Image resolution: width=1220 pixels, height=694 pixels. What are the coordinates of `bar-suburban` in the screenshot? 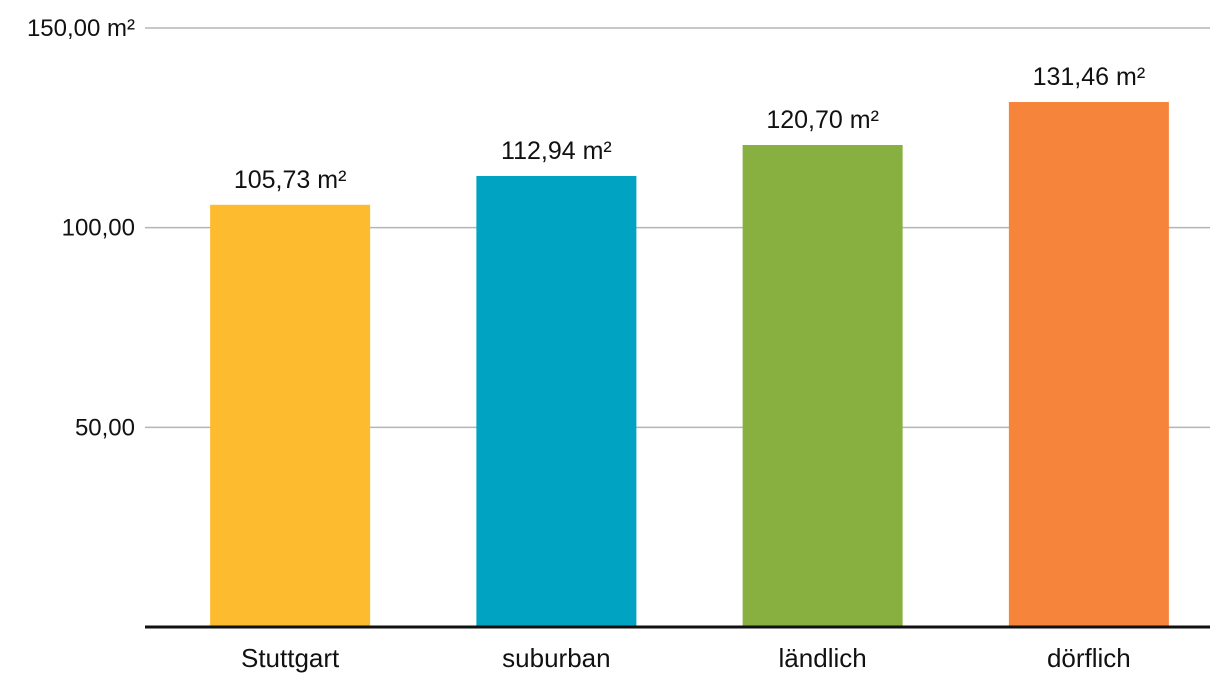 It's located at (556, 401).